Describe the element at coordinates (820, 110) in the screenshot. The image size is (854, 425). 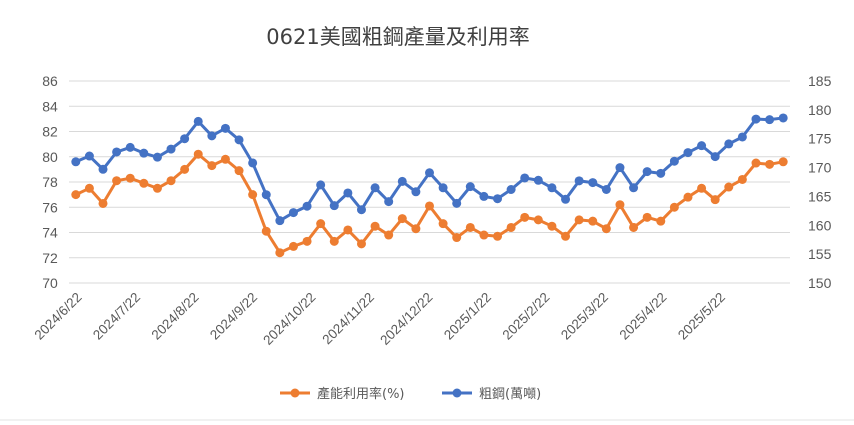
I see `right-axis-tick-label: 180` at that location.